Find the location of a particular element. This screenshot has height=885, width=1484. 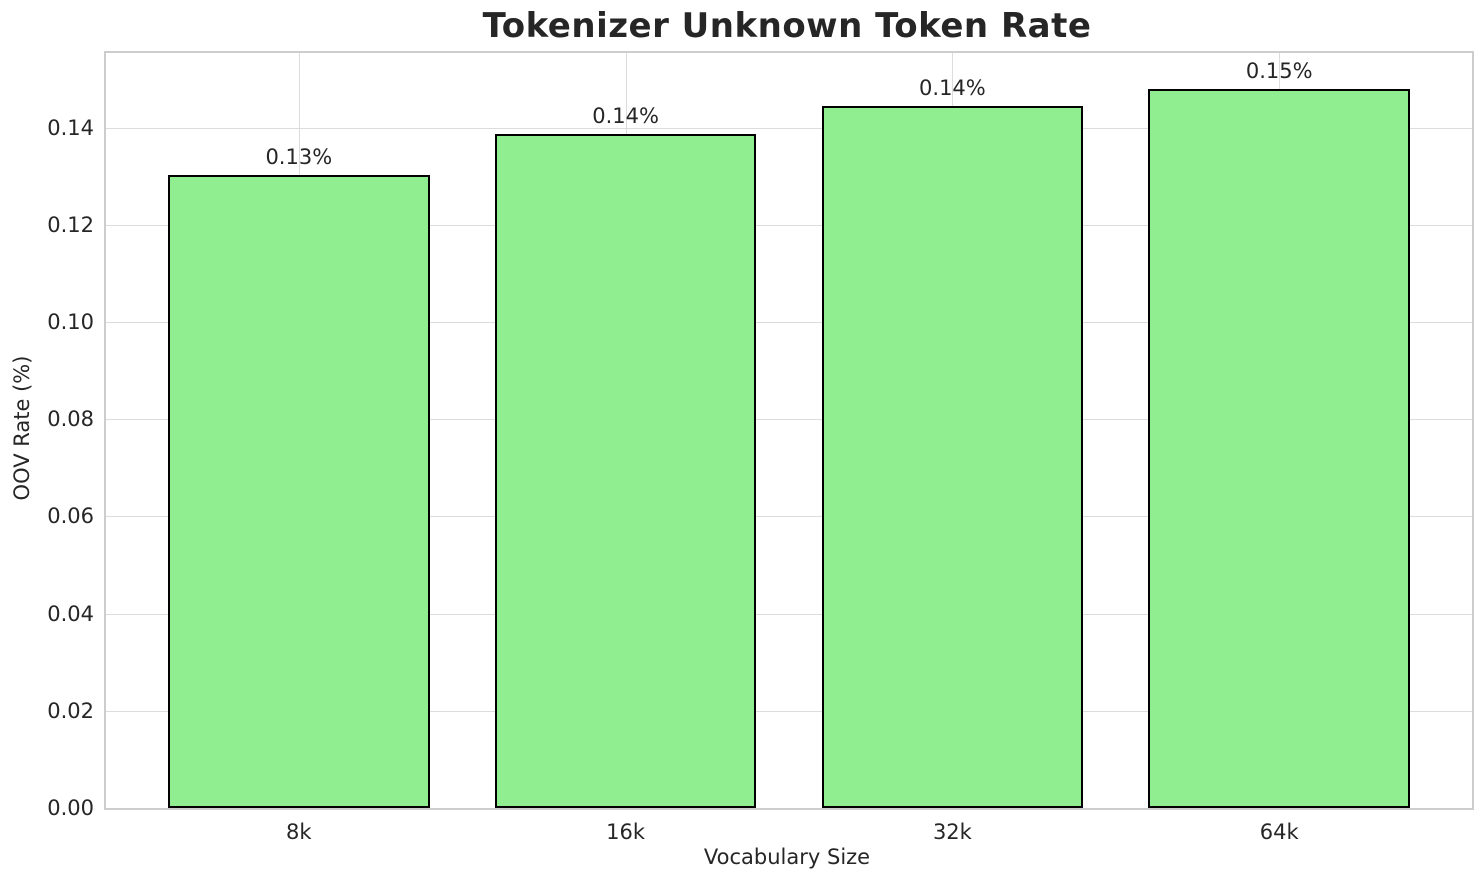

y-tick-label: 0.08 is located at coordinates (70, 419).